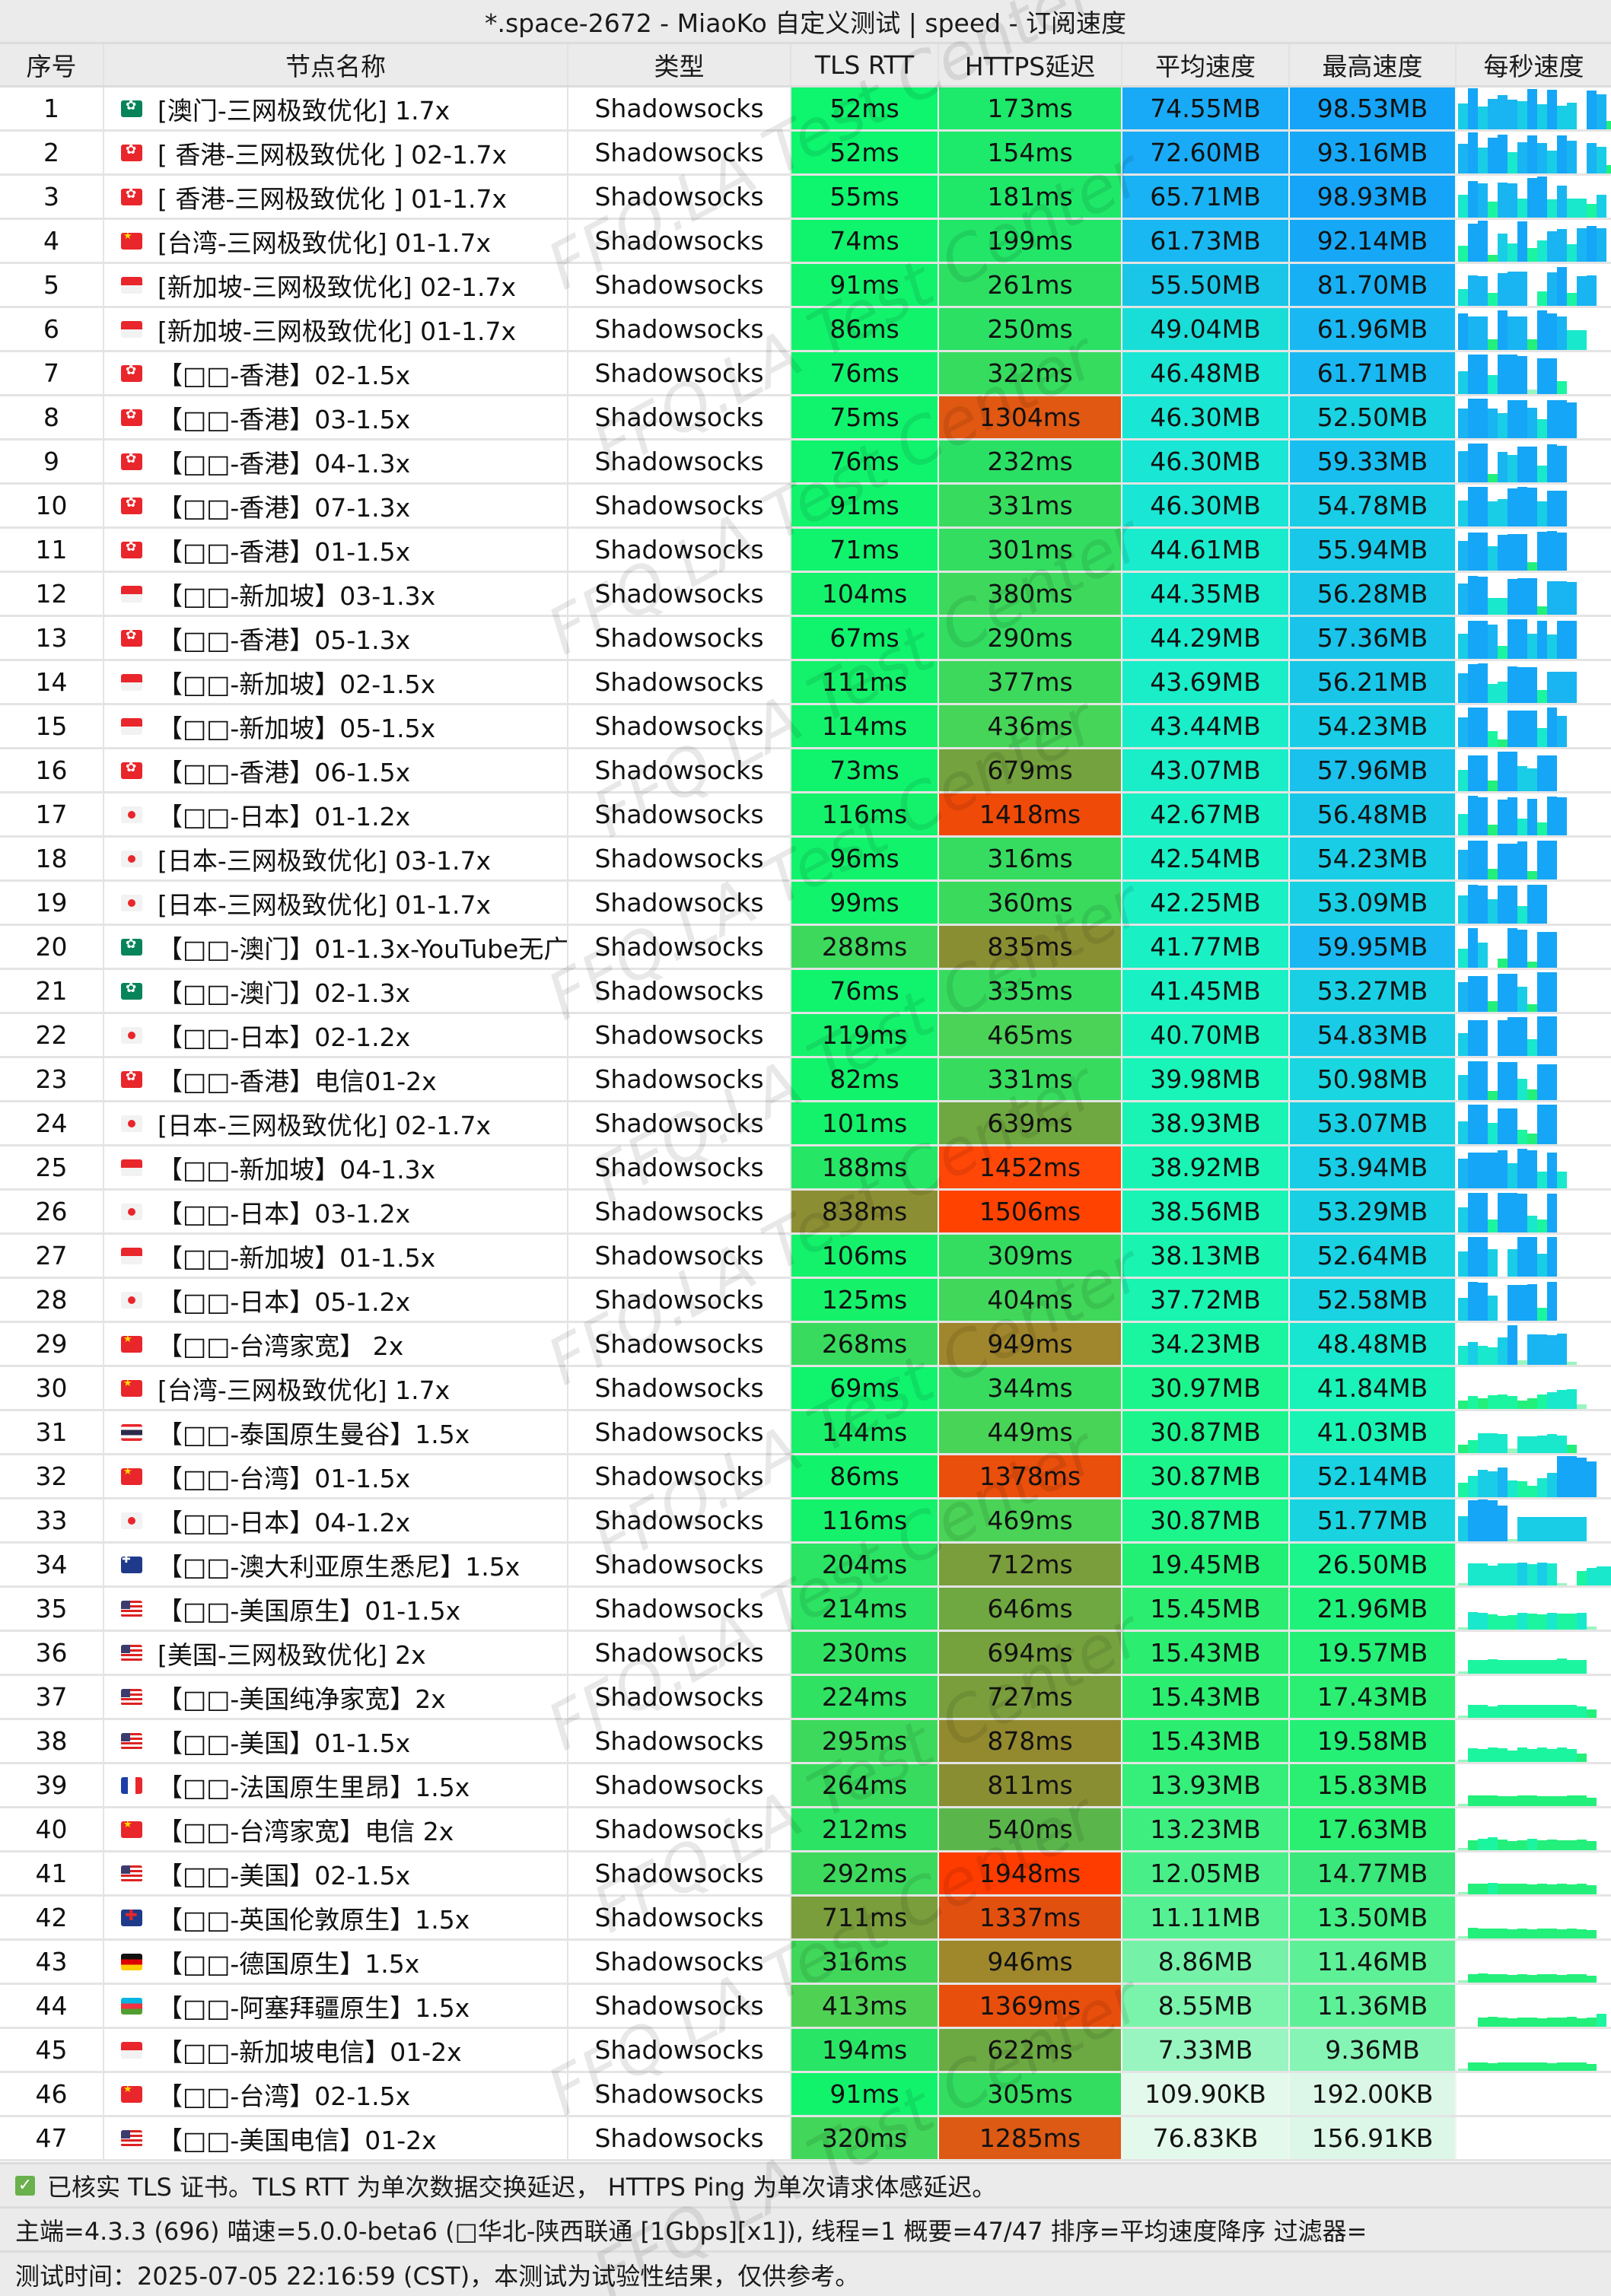  Describe the element at coordinates (1030, 373) in the screenshot. I see `https-latency-value: 322ms` at that location.